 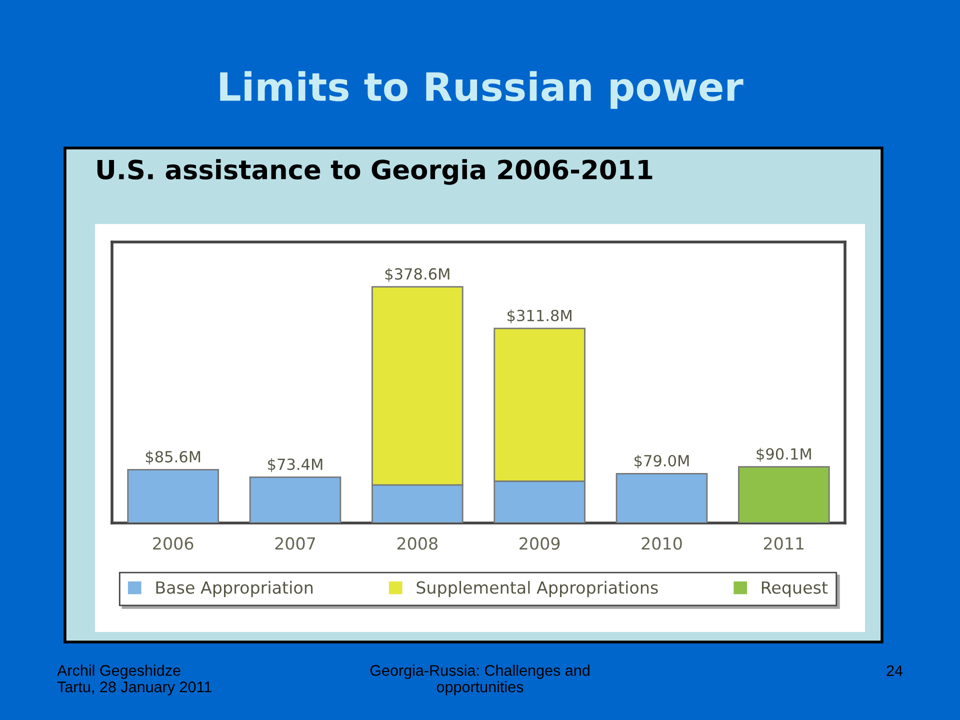 I want to click on annotation: $378.6M, so click(x=417, y=275).